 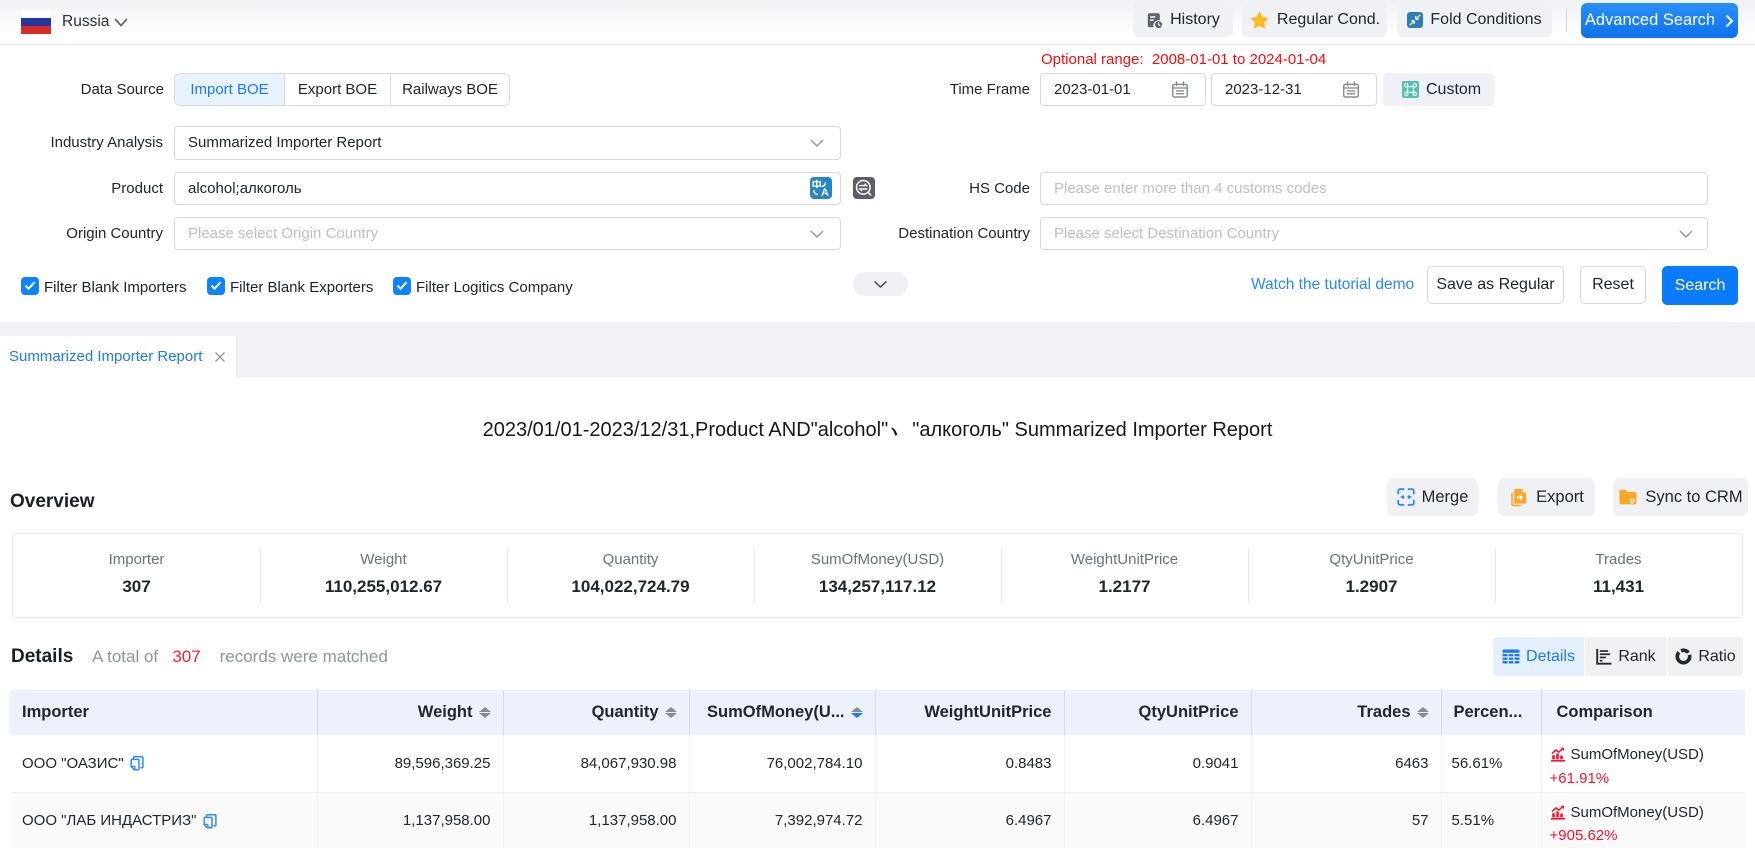 What do you see at coordinates (825, 193) in the screenshot?
I see `svg-text: A` at bounding box center [825, 193].